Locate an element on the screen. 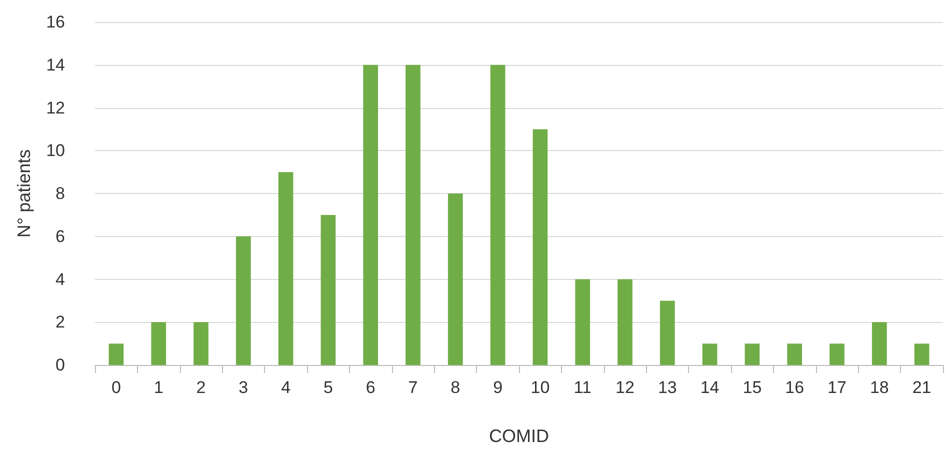  x-tick-label: 9 is located at coordinates (498, 387).